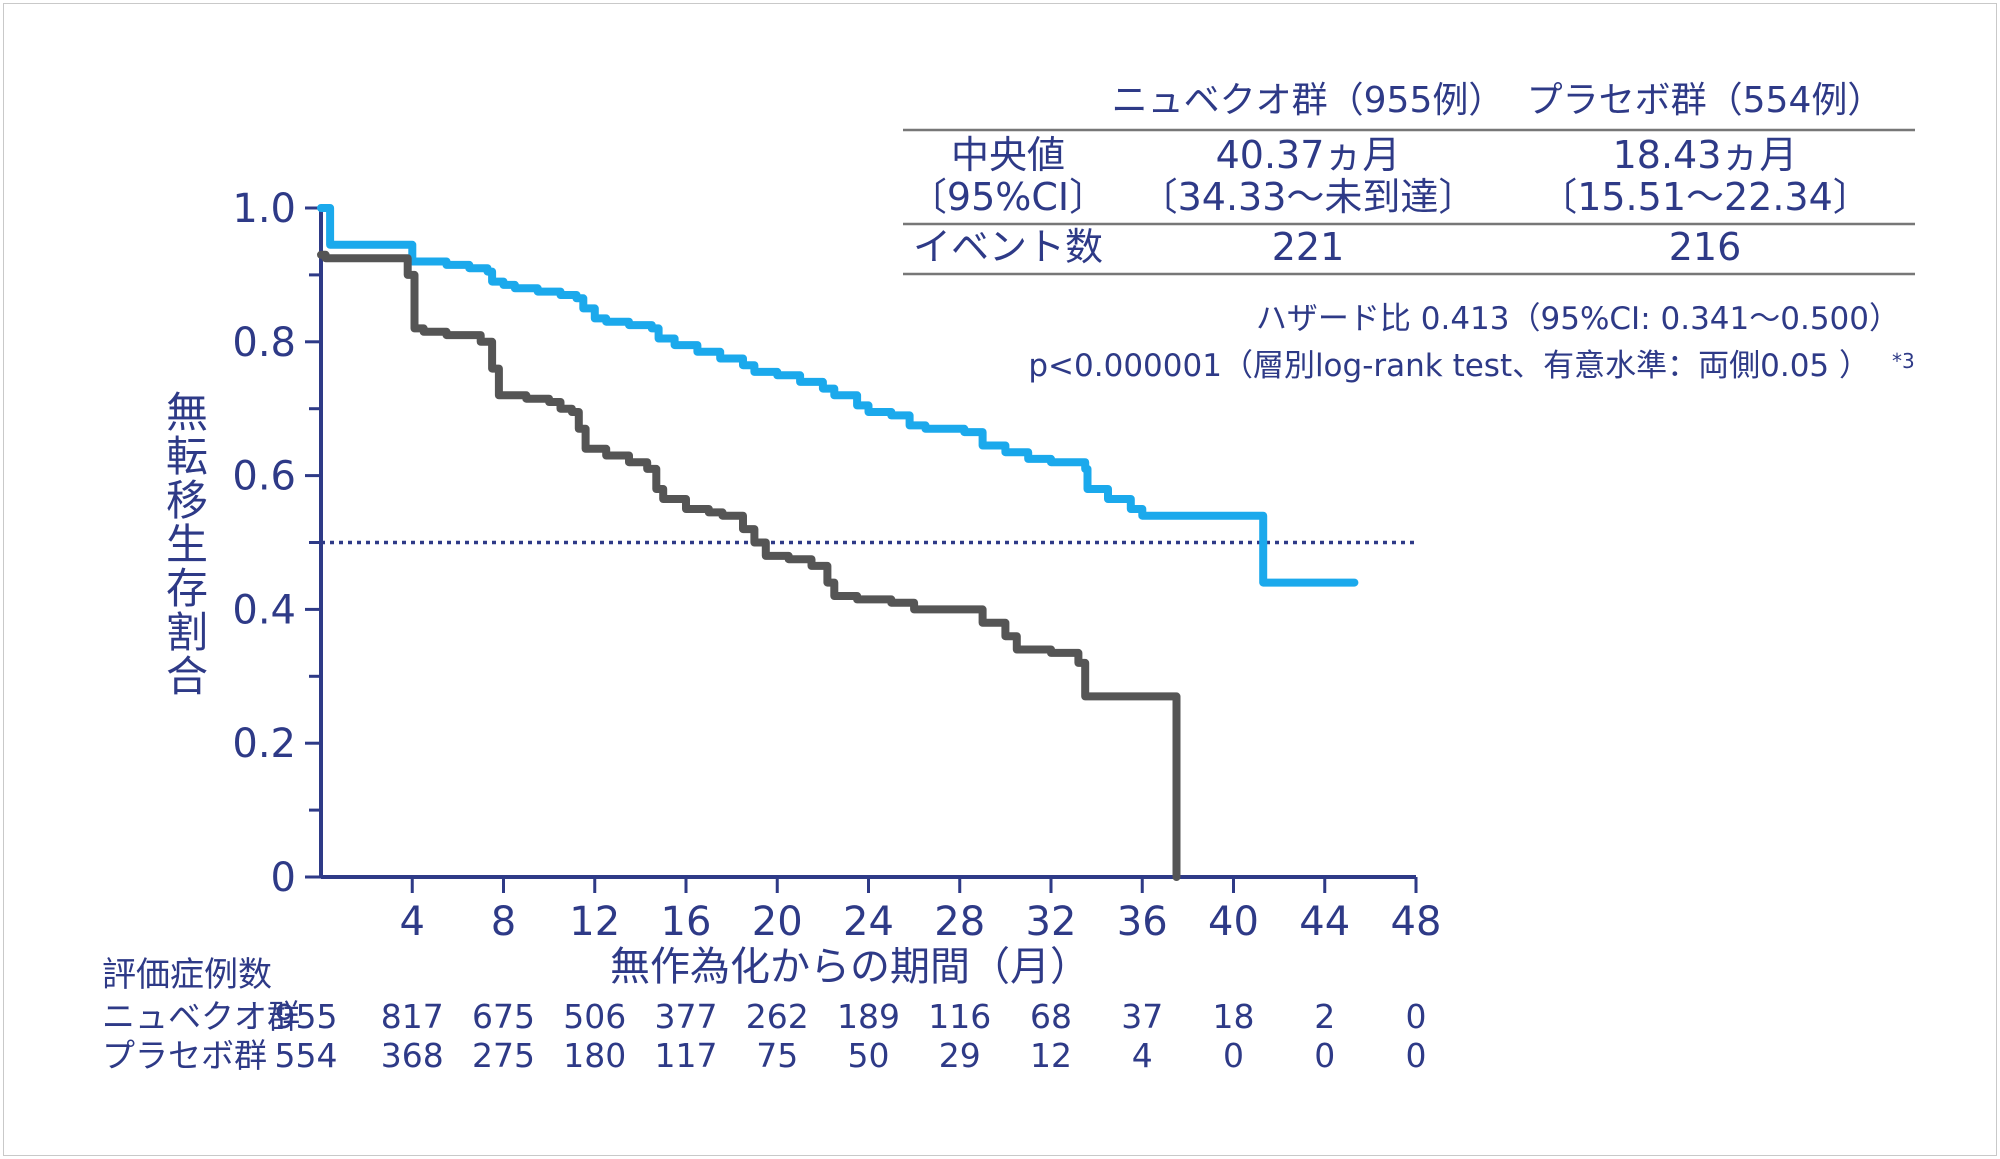 The width and height of the screenshot is (2000, 1159). I want to click on x-tick-label: 36, so click(1142, 922).